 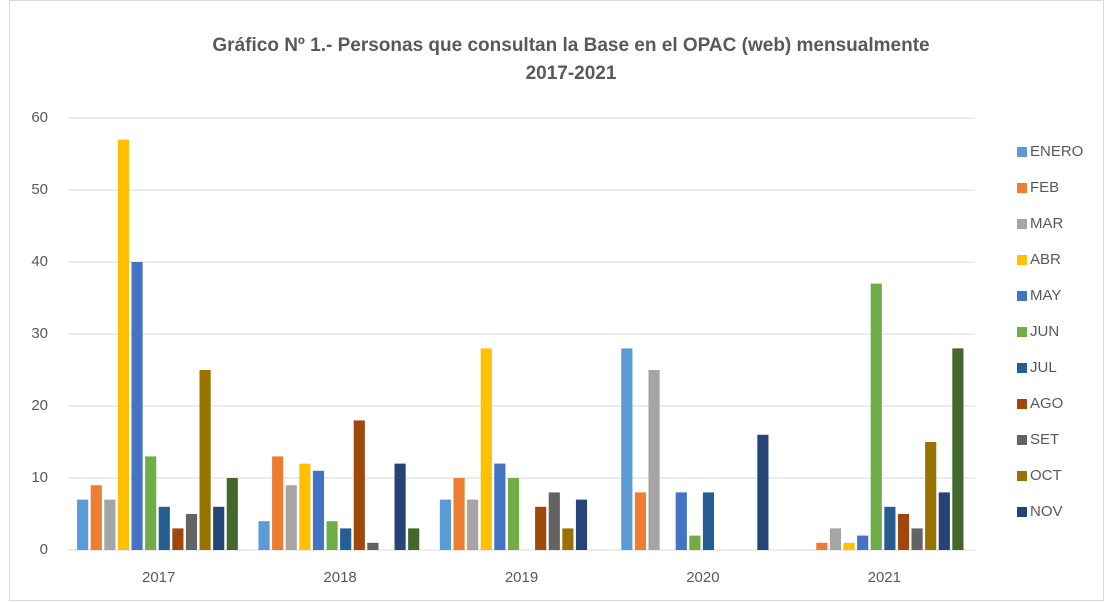 What do you see at coordinates (571, 73) in the screenshot?
I see `chart-title: 2017-2021` at bounding box center [571, 73].